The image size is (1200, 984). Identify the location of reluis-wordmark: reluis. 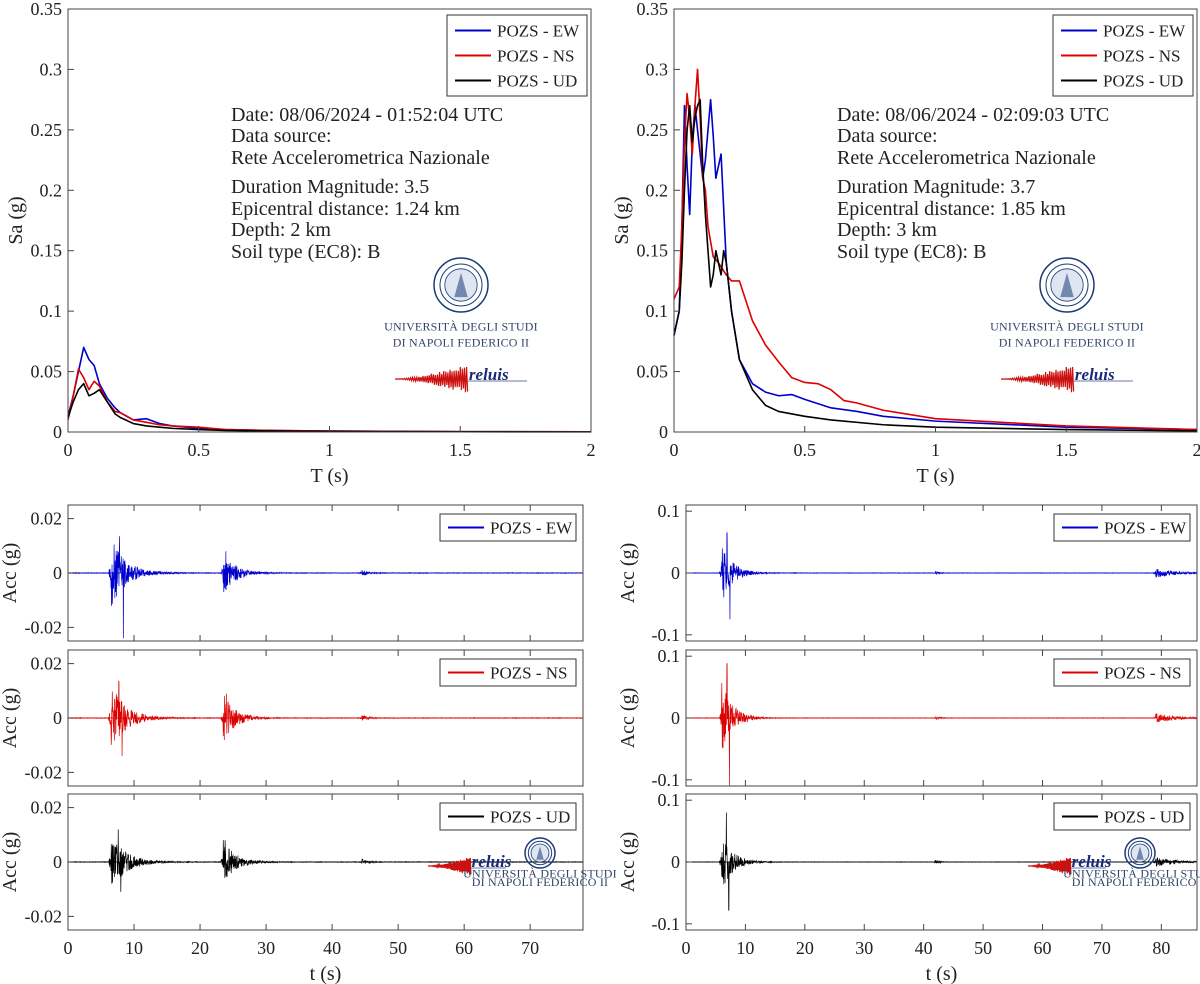
(1095, 374).